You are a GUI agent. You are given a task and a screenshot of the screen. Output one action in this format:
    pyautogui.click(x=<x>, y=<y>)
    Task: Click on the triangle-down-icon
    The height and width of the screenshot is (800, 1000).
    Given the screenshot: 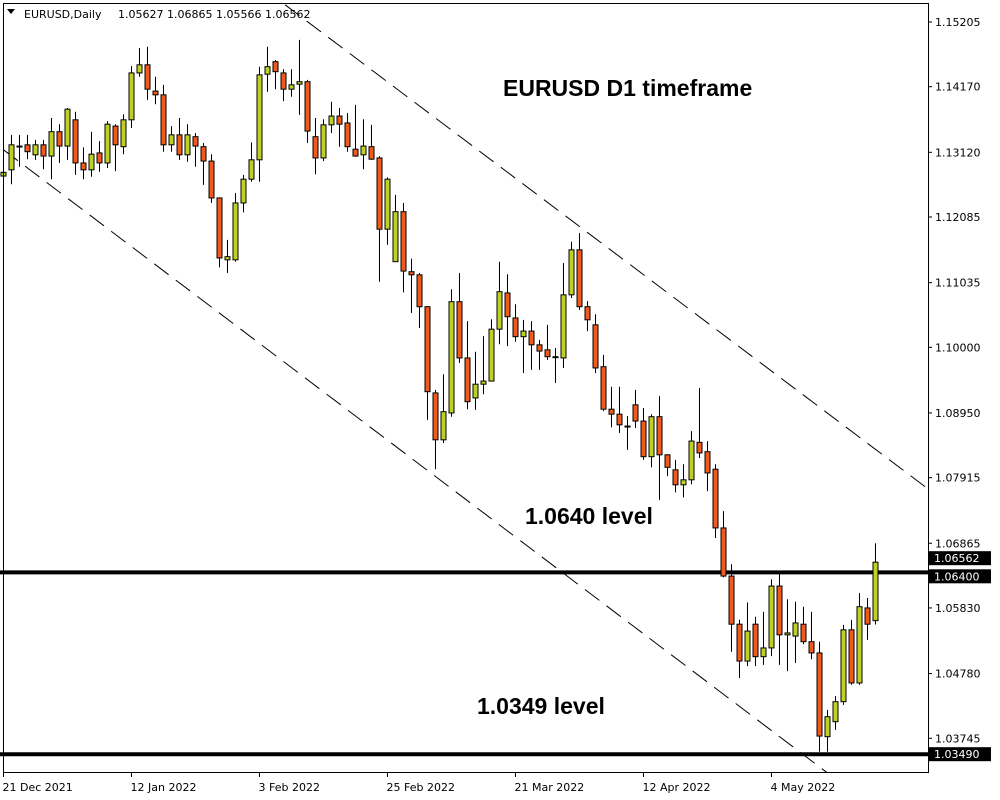 What is the action you would take?
    pyautogui.click(x=11, y=11)
    